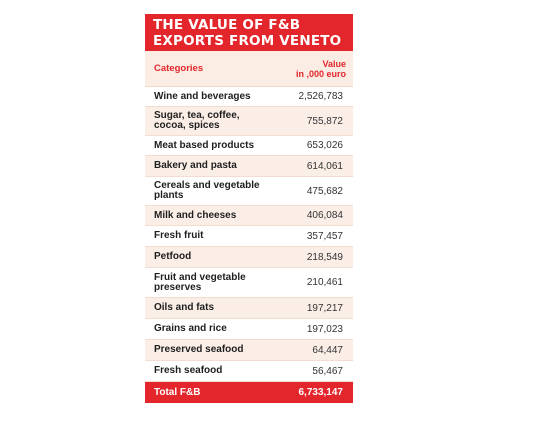 The width and height of the screenshot is (533, 425). Describe the element at coordinates (321, 392) in the screenshot. I see `total-value: 6,733,147` at that location.